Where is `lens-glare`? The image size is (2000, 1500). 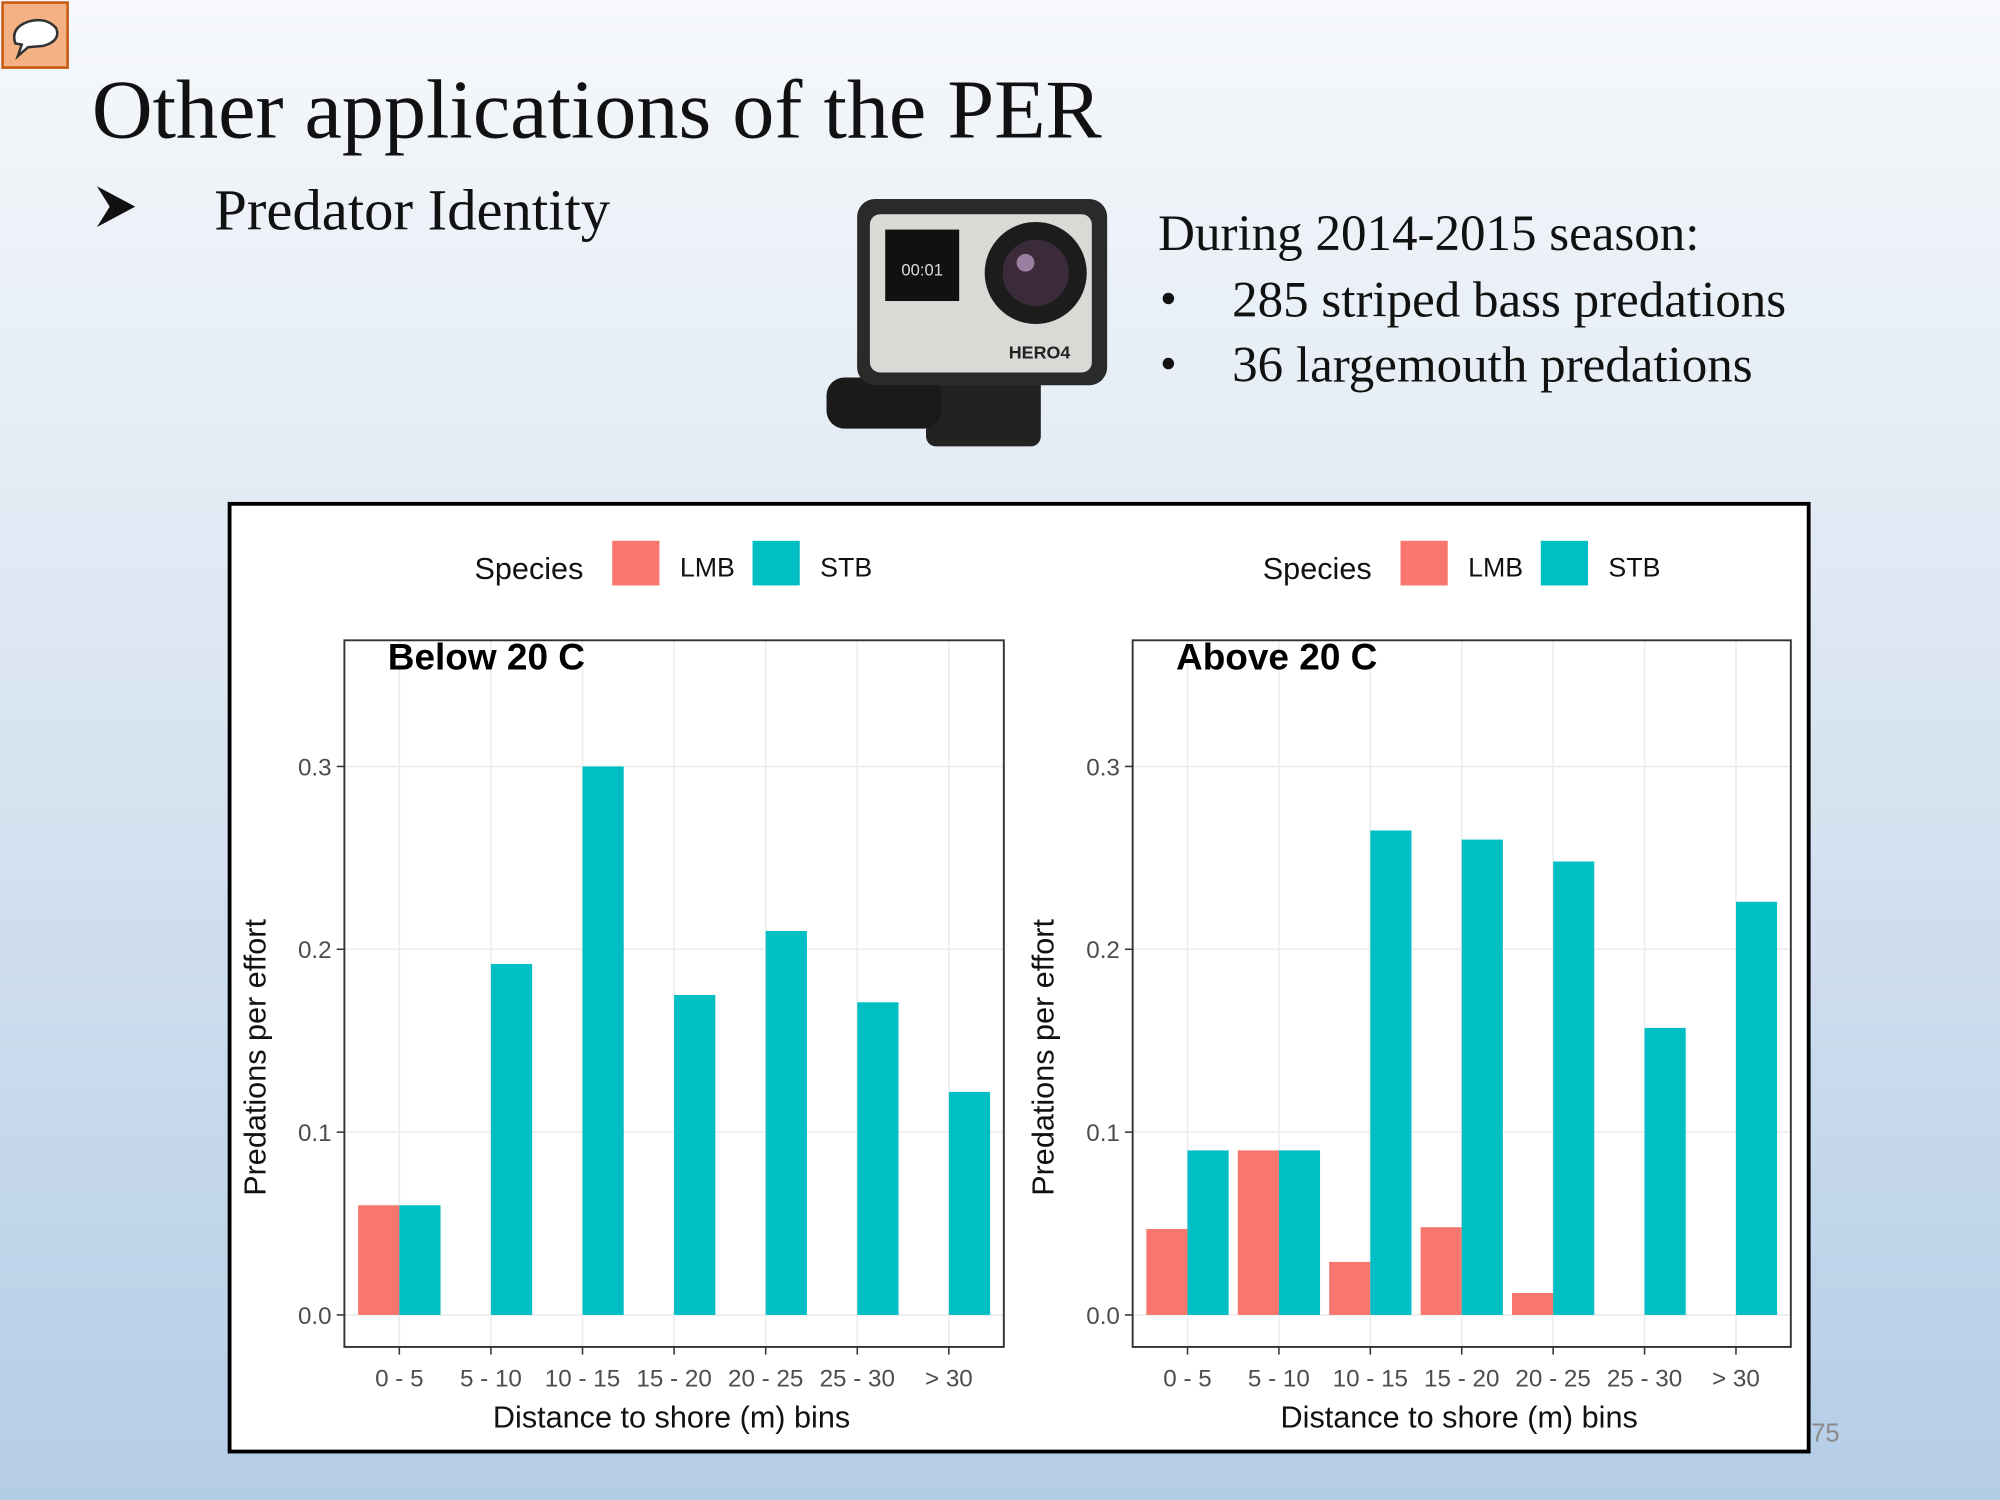
lens-glare is located at coordinates (1025, 262).